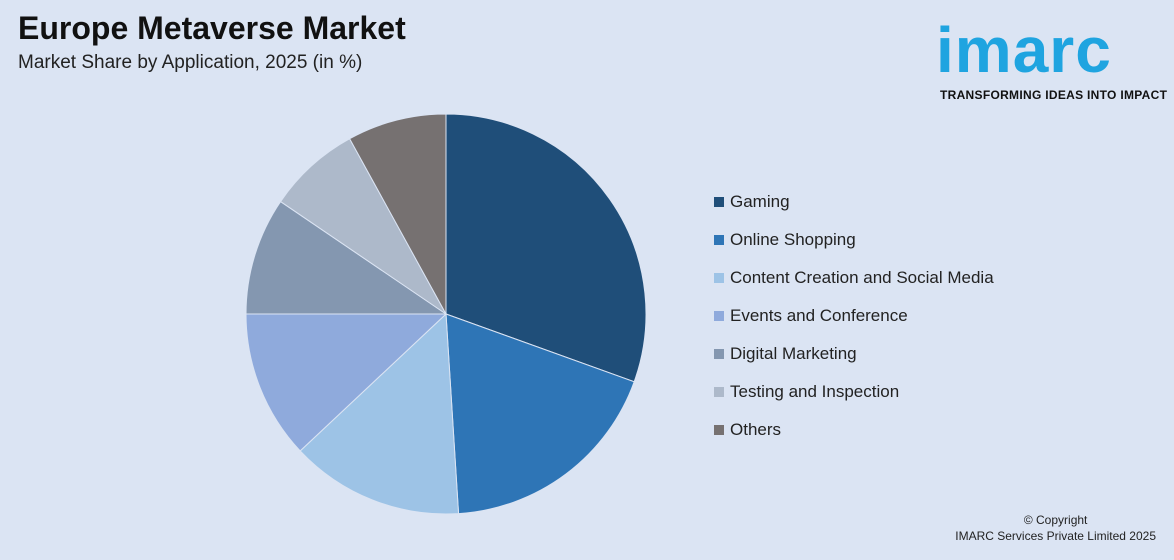  I want to click on copyright-line: © Copyright, so click(1055, 520).